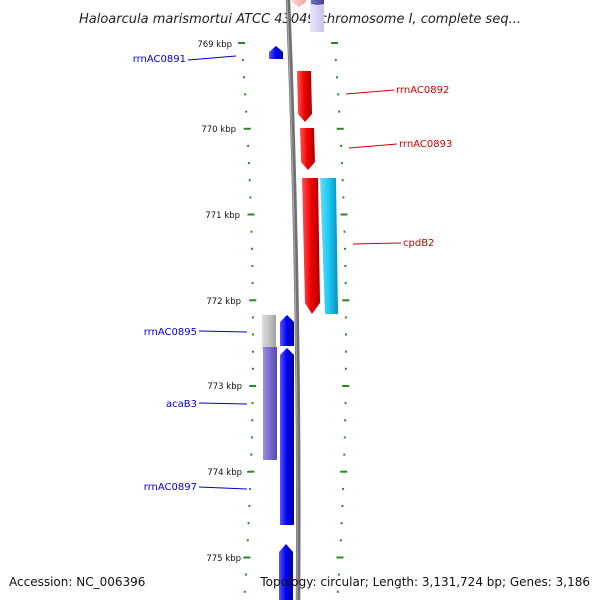  What do you see at coordinates (77, 582) in the screenshot?
I see `accession-text: Accession: NC_006396` at bounding box center [77, 582].